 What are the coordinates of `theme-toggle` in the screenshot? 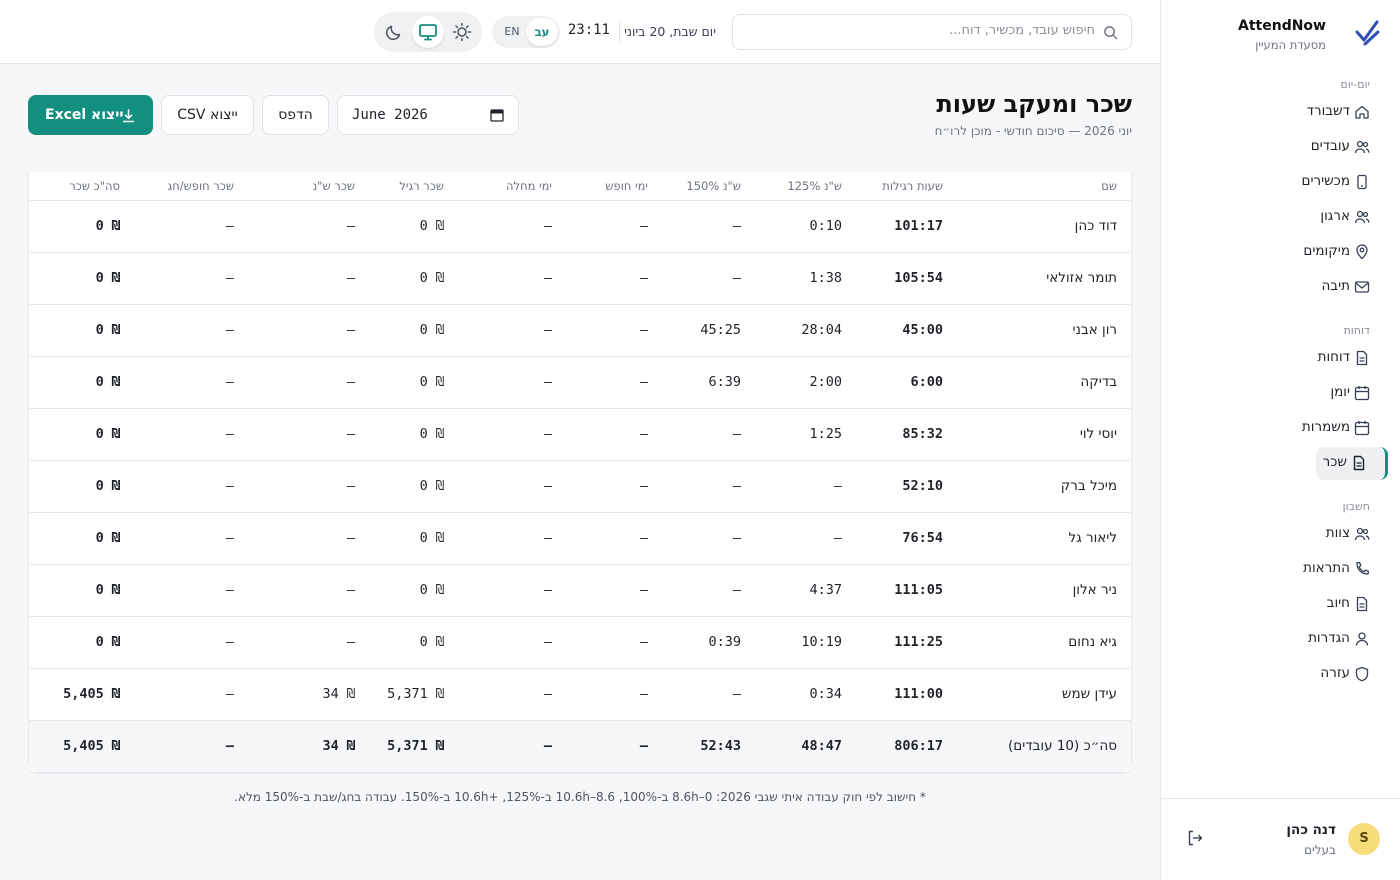 It's located at (428, 32).